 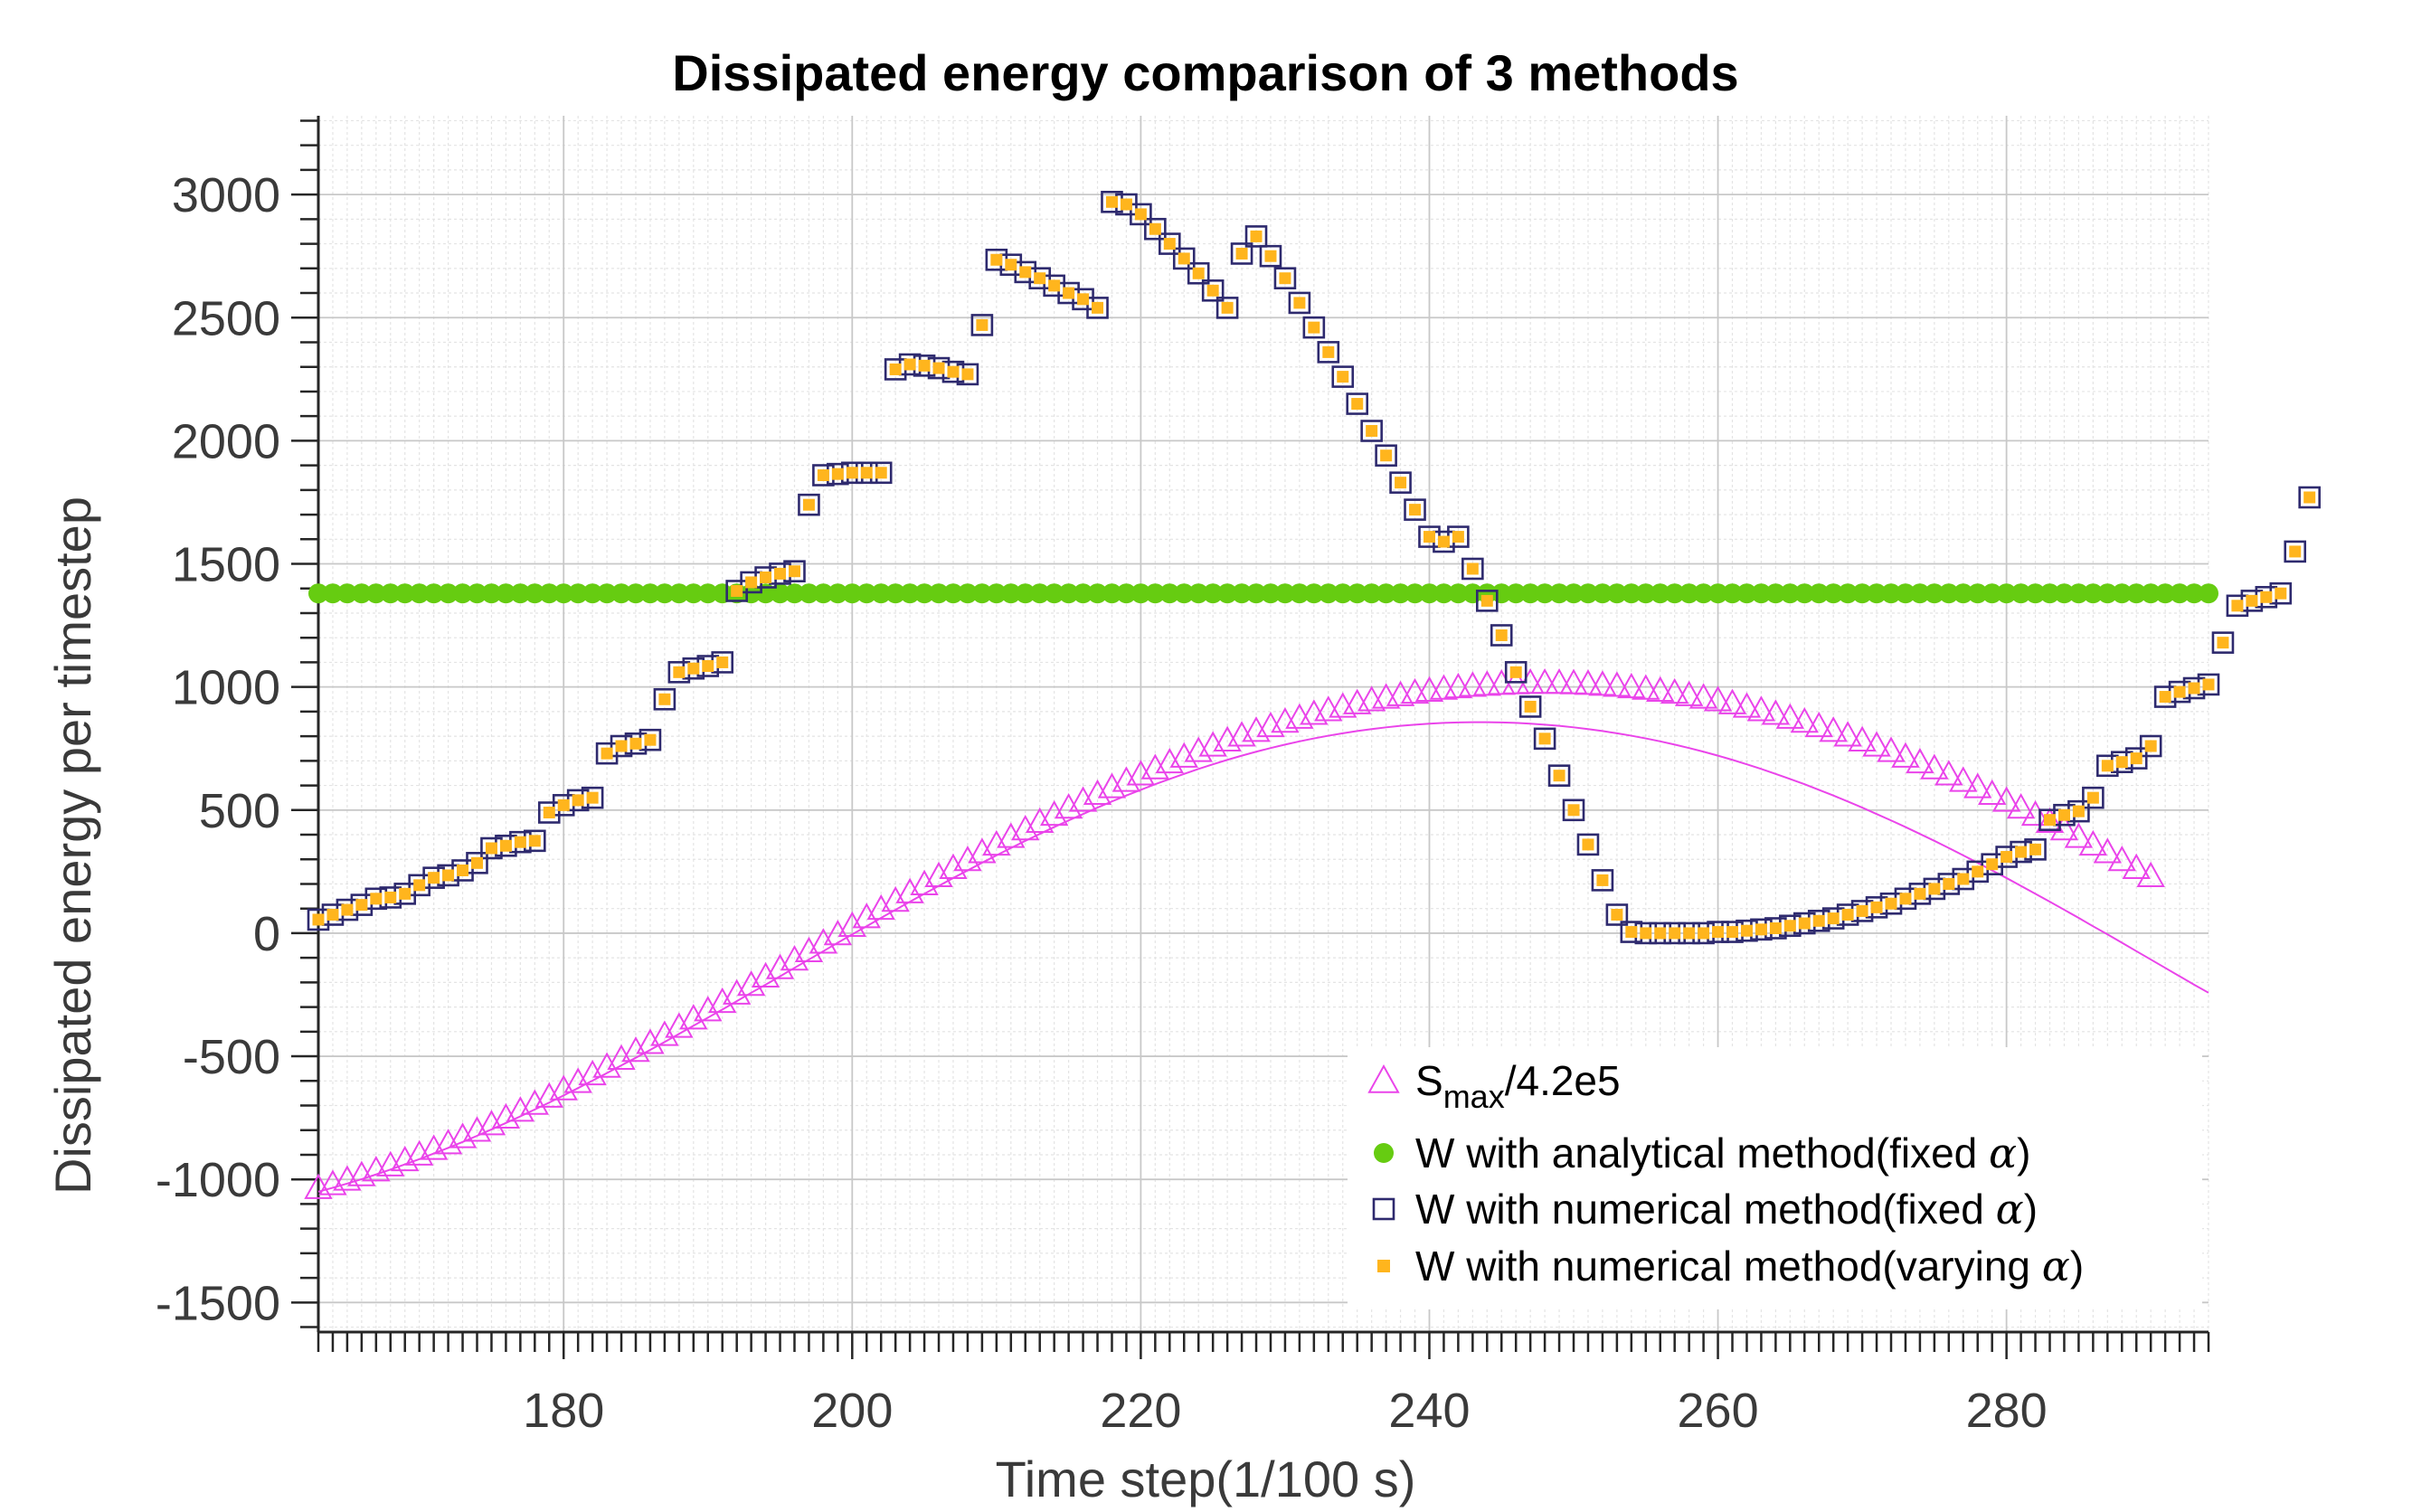 I want to click on y-axis-label: Dissipated energy per timestep, so click(x=72, y=845).